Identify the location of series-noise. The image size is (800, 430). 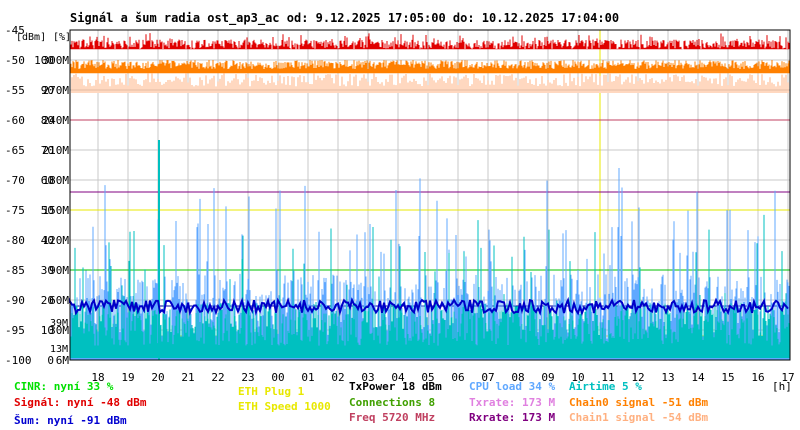
(429, 306).